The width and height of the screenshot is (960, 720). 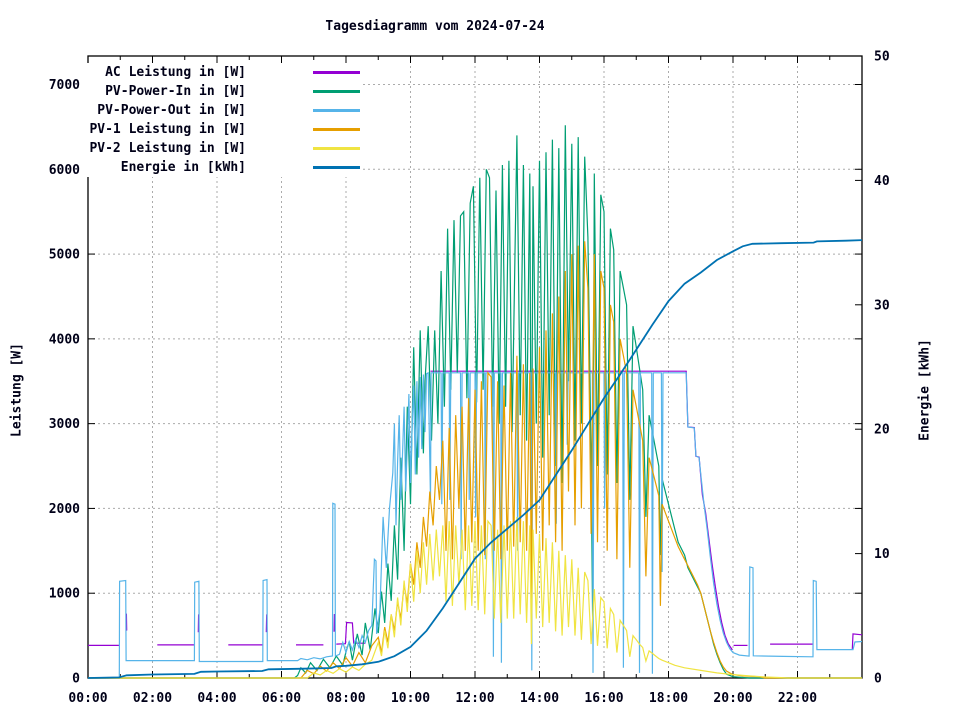 I want to click on legend-swatch-pv1-leistung, so click(x=336, y=129).